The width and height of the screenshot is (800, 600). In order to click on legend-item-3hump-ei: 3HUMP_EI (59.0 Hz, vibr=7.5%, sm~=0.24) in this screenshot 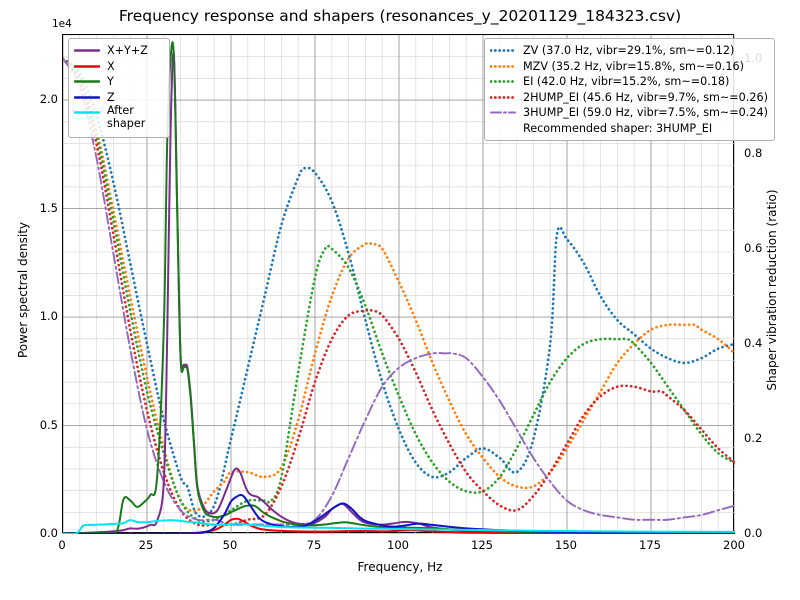, I will do `click(629, 113)`.